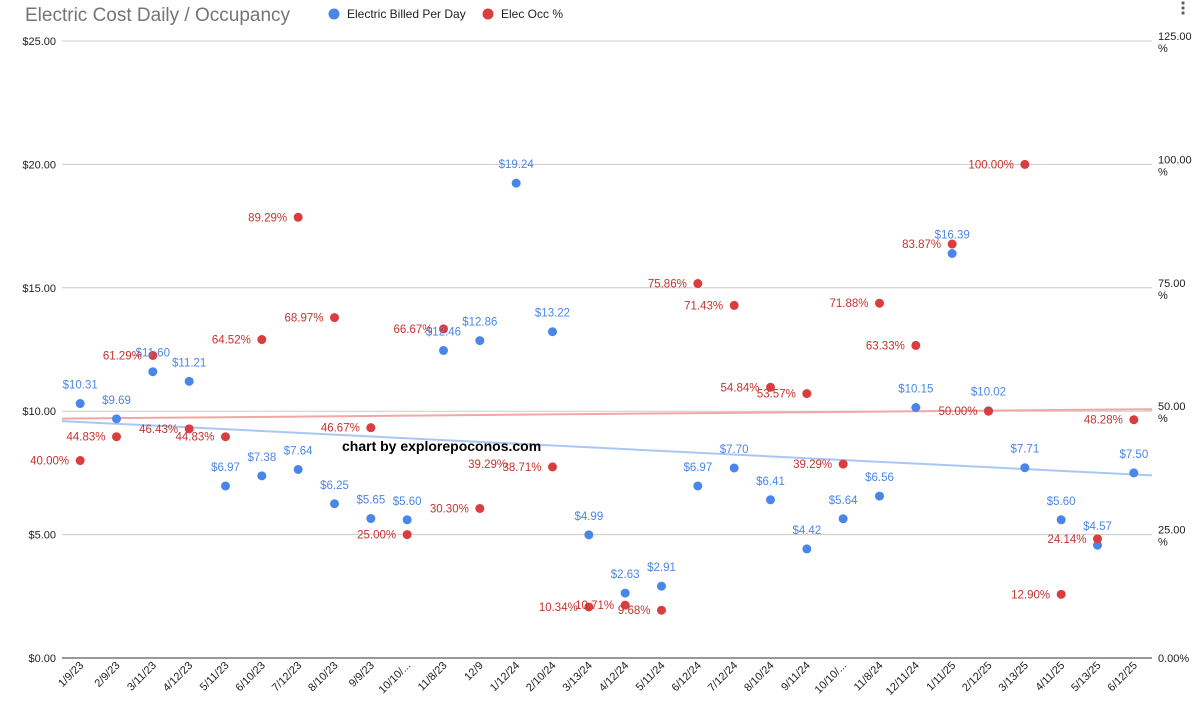 The height and width of the screenshot is (706, 1192). I want to click on left-tick-label: $5.00, so click(42, 536).